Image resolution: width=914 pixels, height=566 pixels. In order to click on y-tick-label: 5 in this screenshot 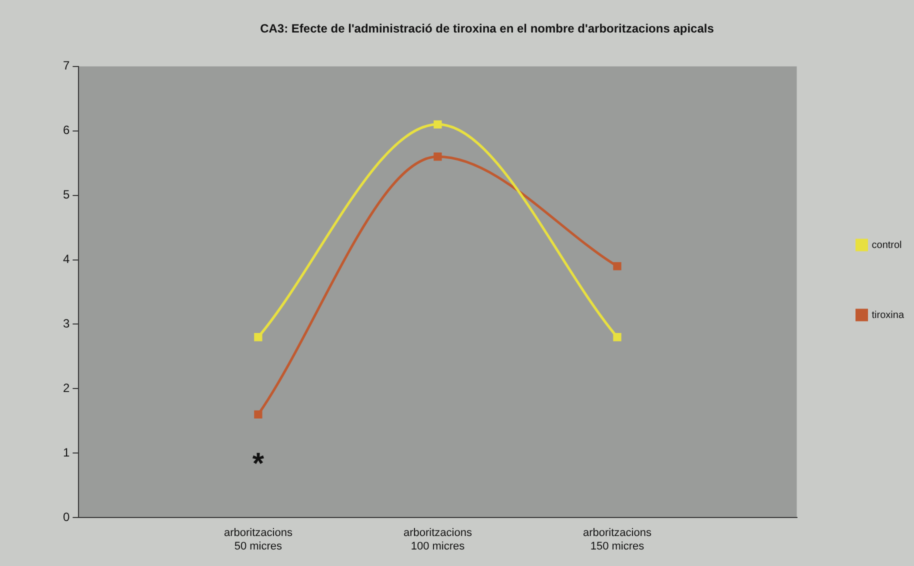, I will do `click(66, 195)`.